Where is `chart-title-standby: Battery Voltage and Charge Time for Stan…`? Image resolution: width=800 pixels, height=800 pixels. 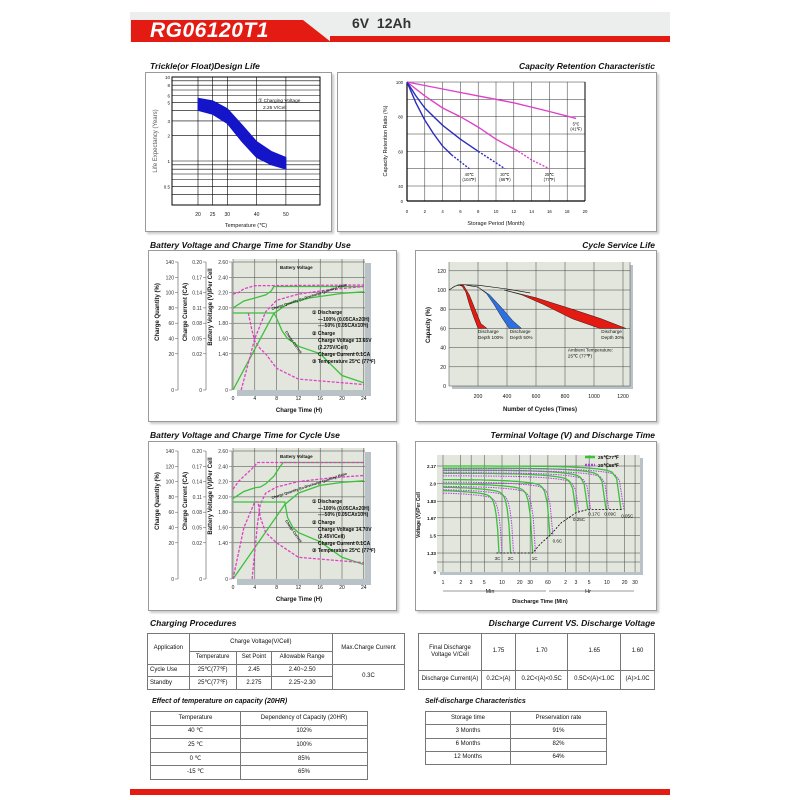
chart-title-standby: Battery Voltage and Charge Time for Stan… is located at coordinates (250, 245).